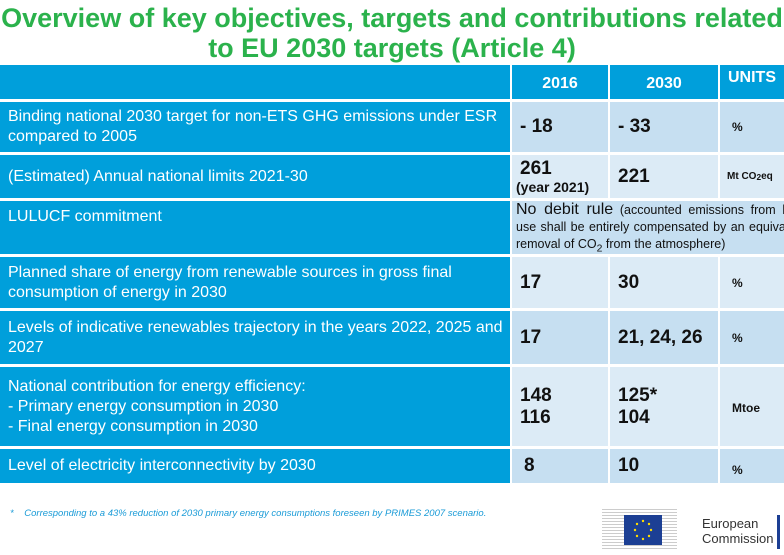 The image size is (784, 555). What do you see at coordinates (553, 186) in the screenshot?
I see `value-note: (year 2021)` at bounding box center [553, 186].